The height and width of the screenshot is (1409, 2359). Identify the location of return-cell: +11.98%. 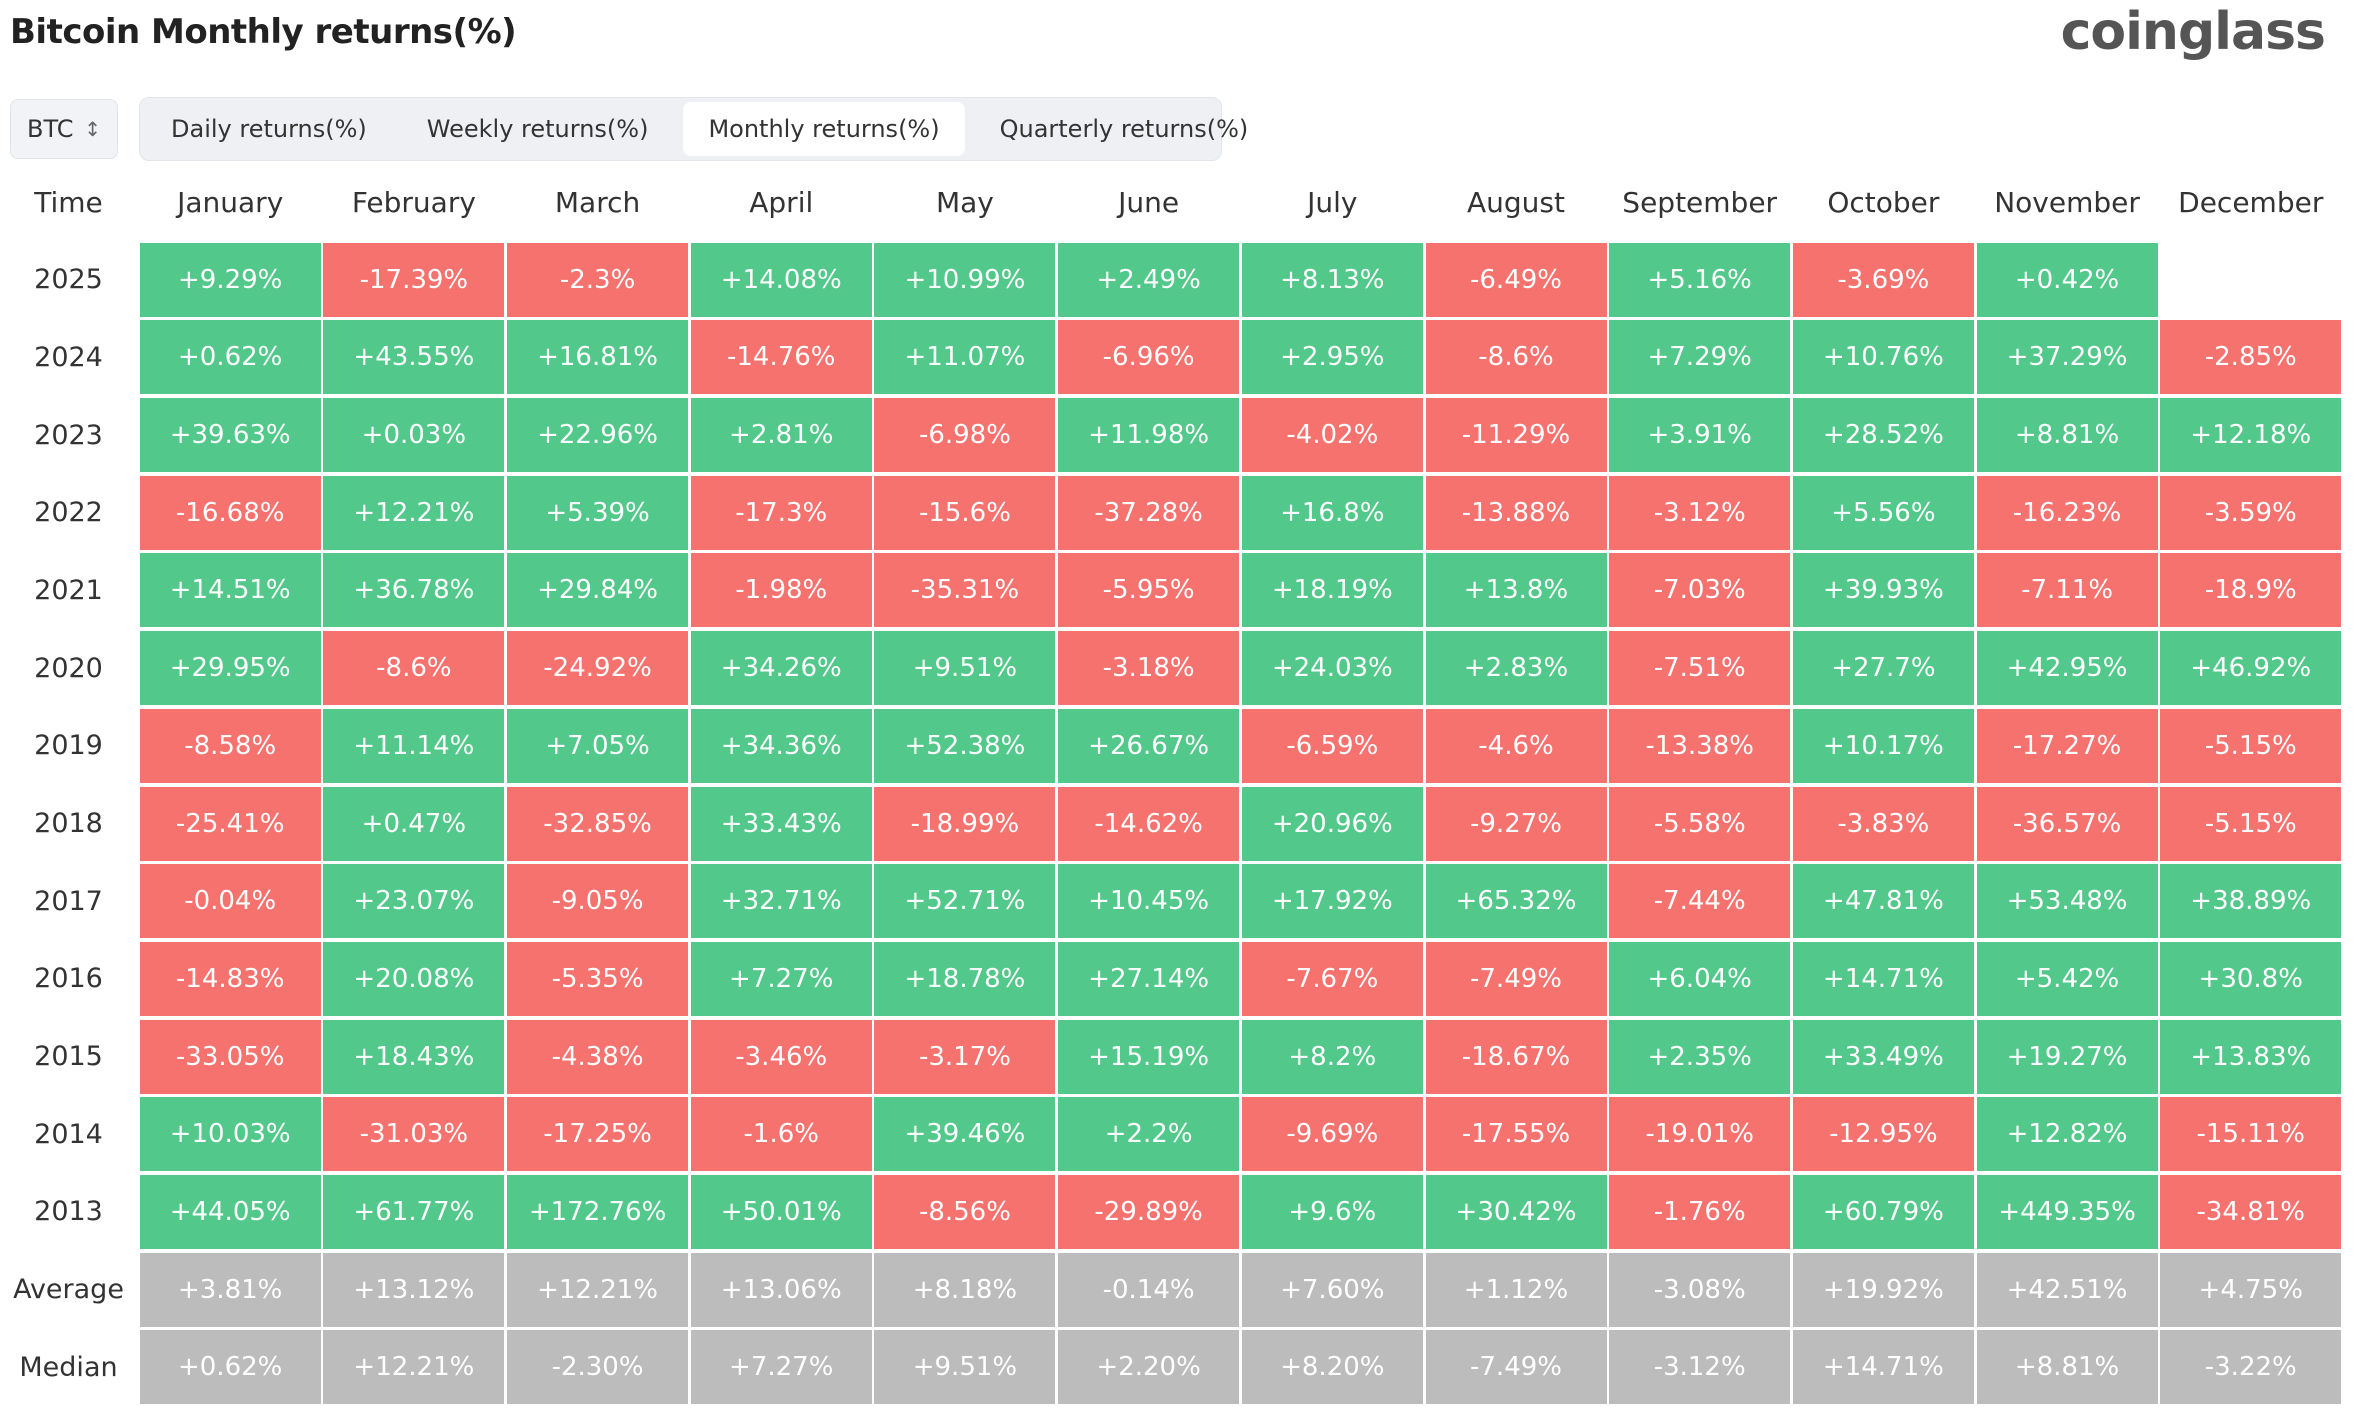
(1149, 435).